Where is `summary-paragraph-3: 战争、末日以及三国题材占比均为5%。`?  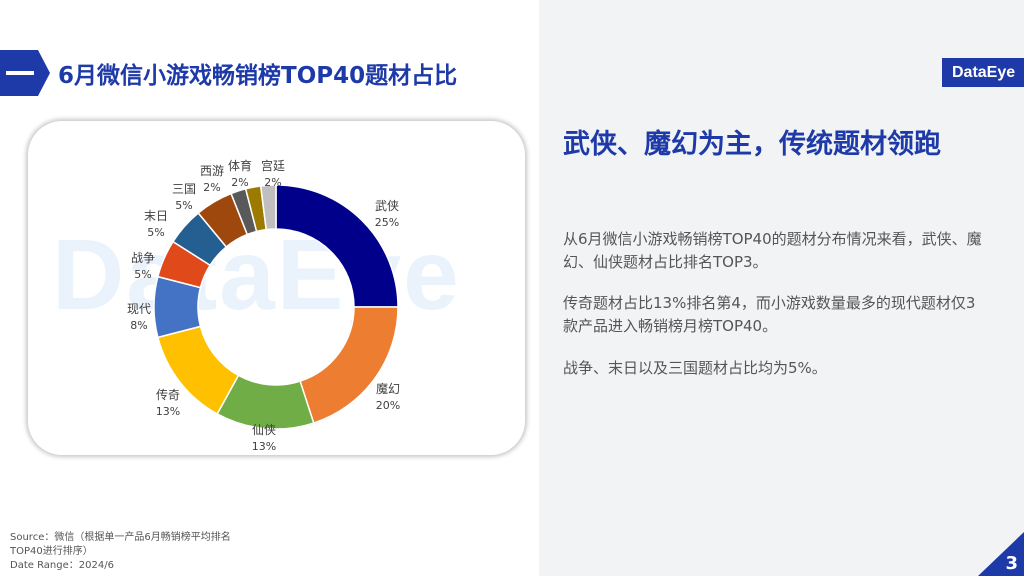
summary-paragraph-3: 战争、末日以及三国题材占比均为5%。 is located at coordinates (695, 368).